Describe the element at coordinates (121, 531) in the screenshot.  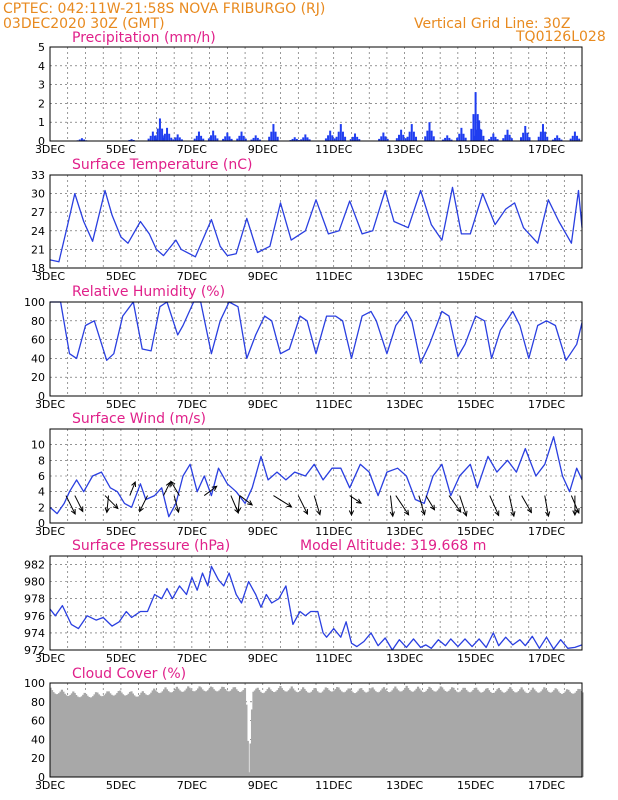
I see `x-tick-label: 5DEC` at that location.